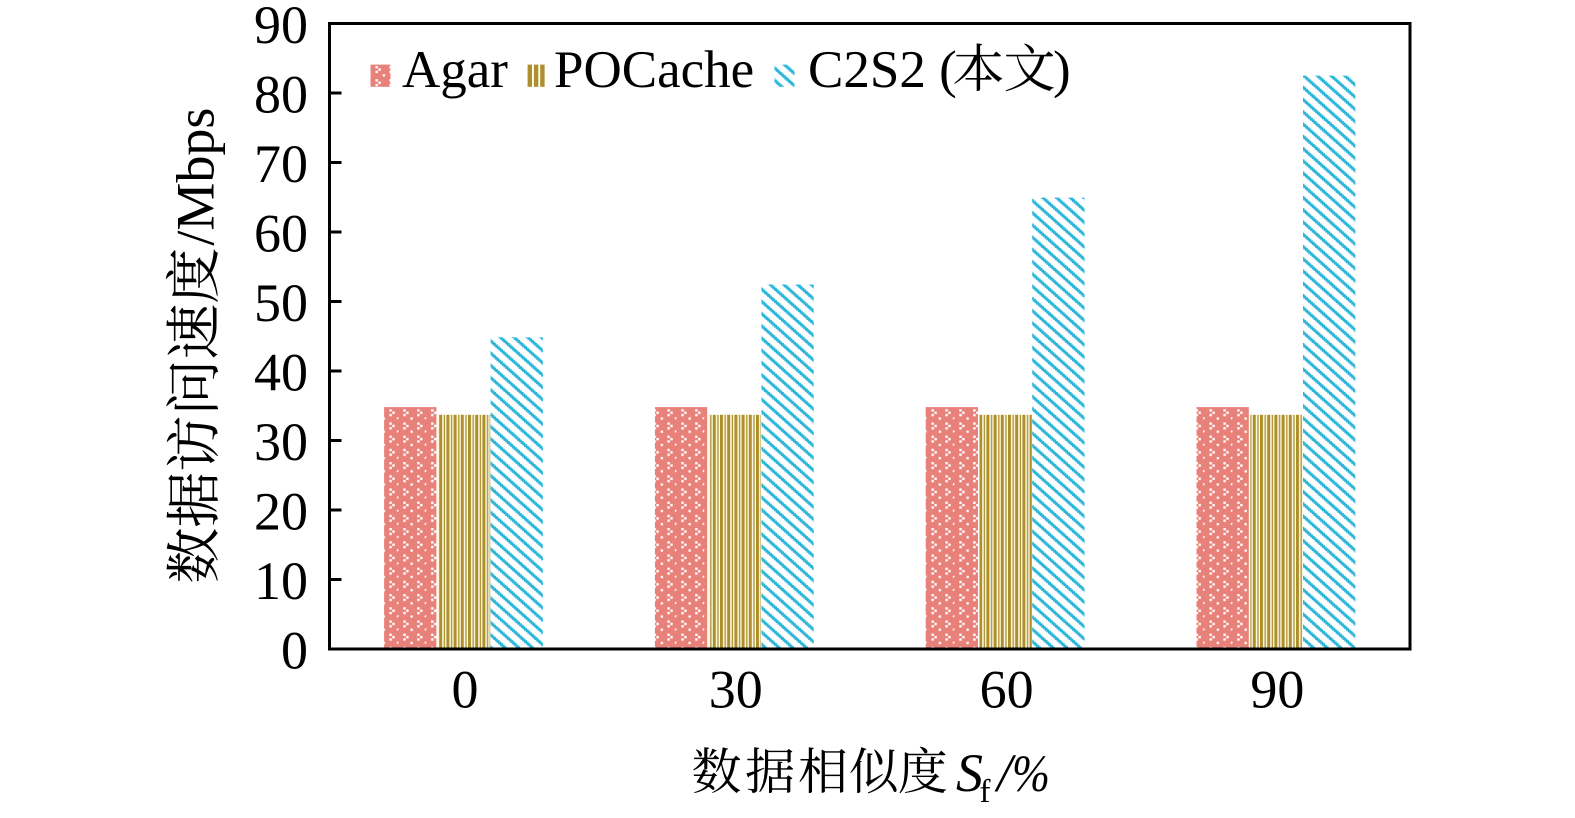 Image resolution: width=1575 pixels, height=818 pixels. What do you see at coordinates (969, 773) in the screenshot?
I see `svg-text: S` at bounding box center [969, 773].